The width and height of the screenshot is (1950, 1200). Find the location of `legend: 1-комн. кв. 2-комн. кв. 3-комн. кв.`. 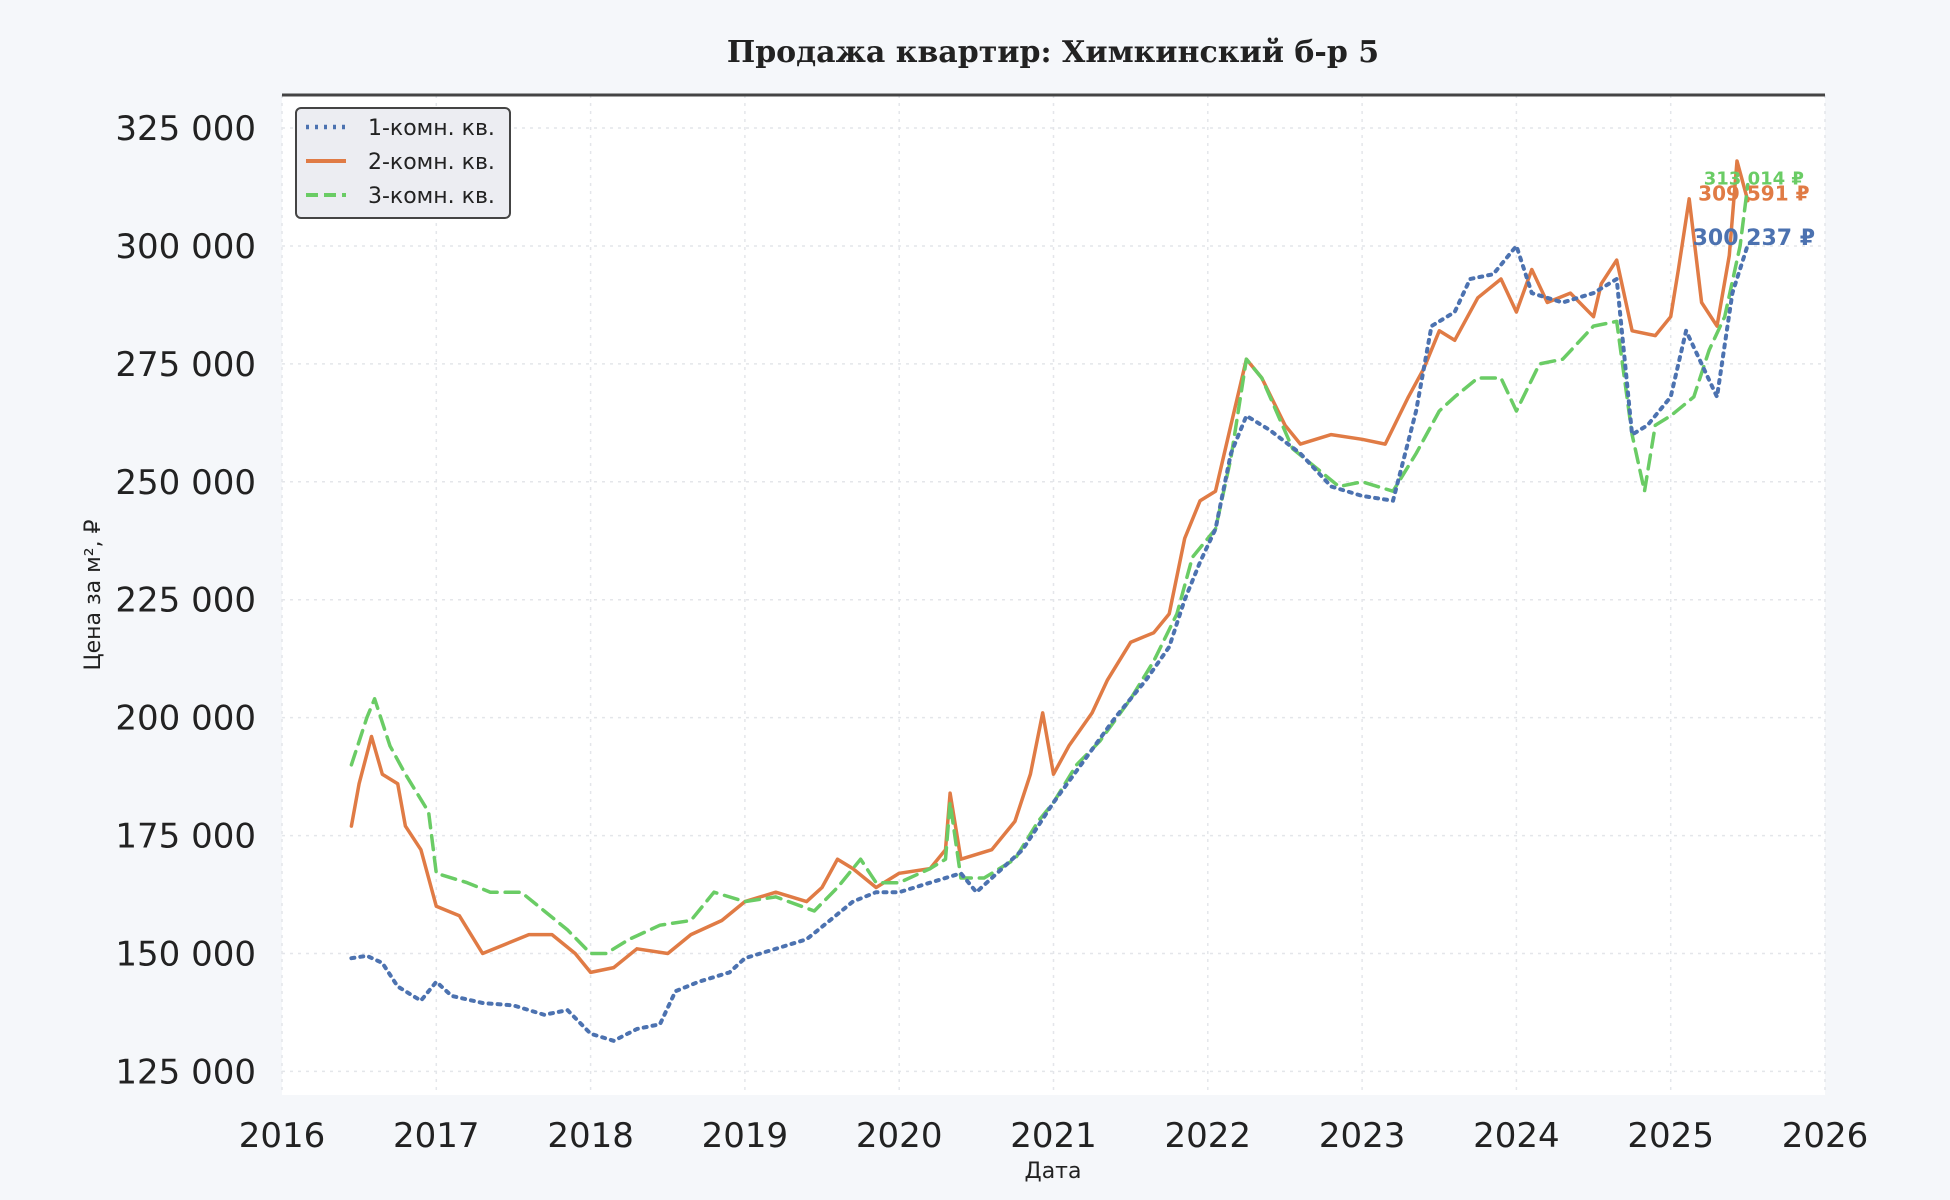

legend: 1-комн. кв. 2-комн. кв. 3-комн. кв. is located at coordinates (403, 163).